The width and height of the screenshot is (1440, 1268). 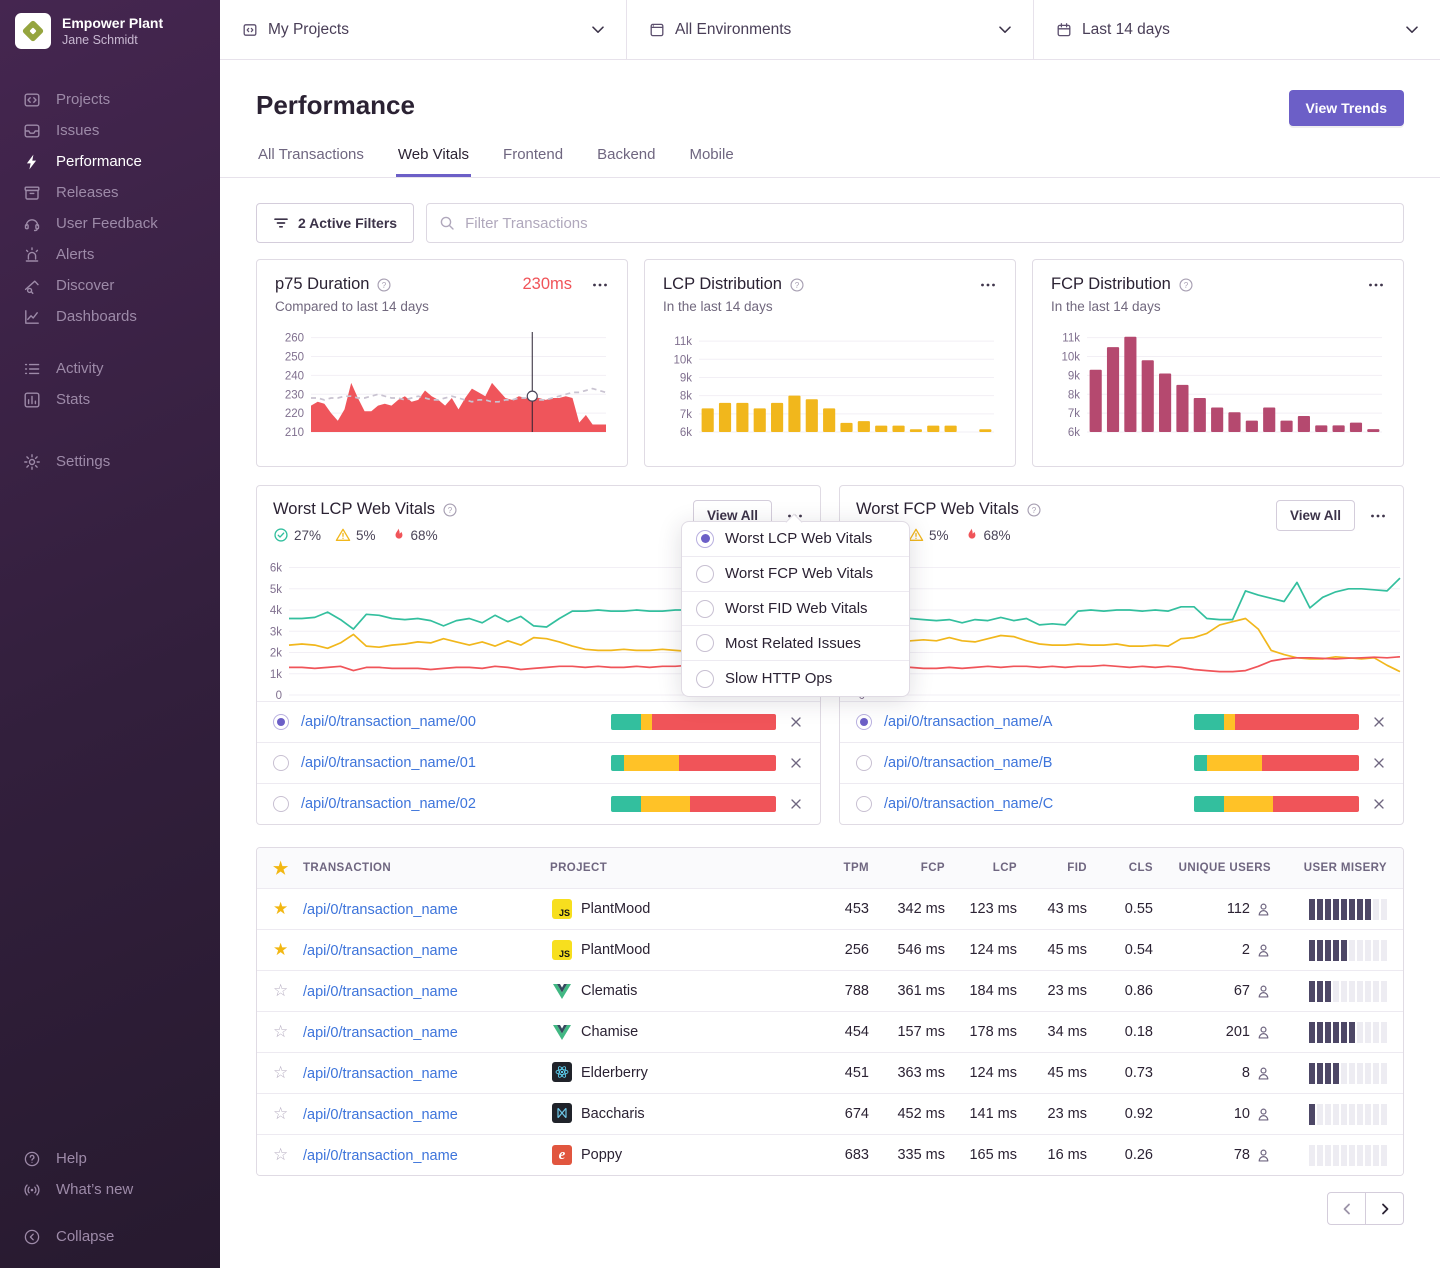 I want to click on dropdown-option-slow-http-ops: Slow HTTP Ops, so click(x=795, y=678).